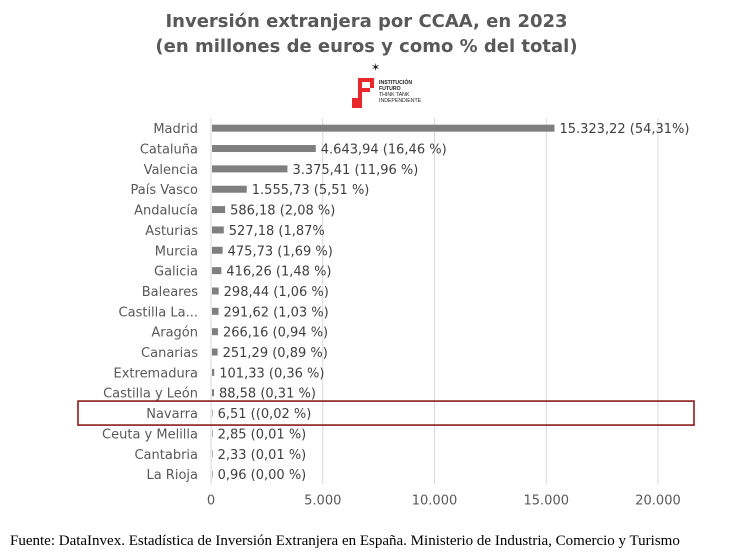 This screenshot has width=733, height=558. Describe the element at coordinates (175, 129) in the screenshot. I see `category-label: Madrid` at that location.